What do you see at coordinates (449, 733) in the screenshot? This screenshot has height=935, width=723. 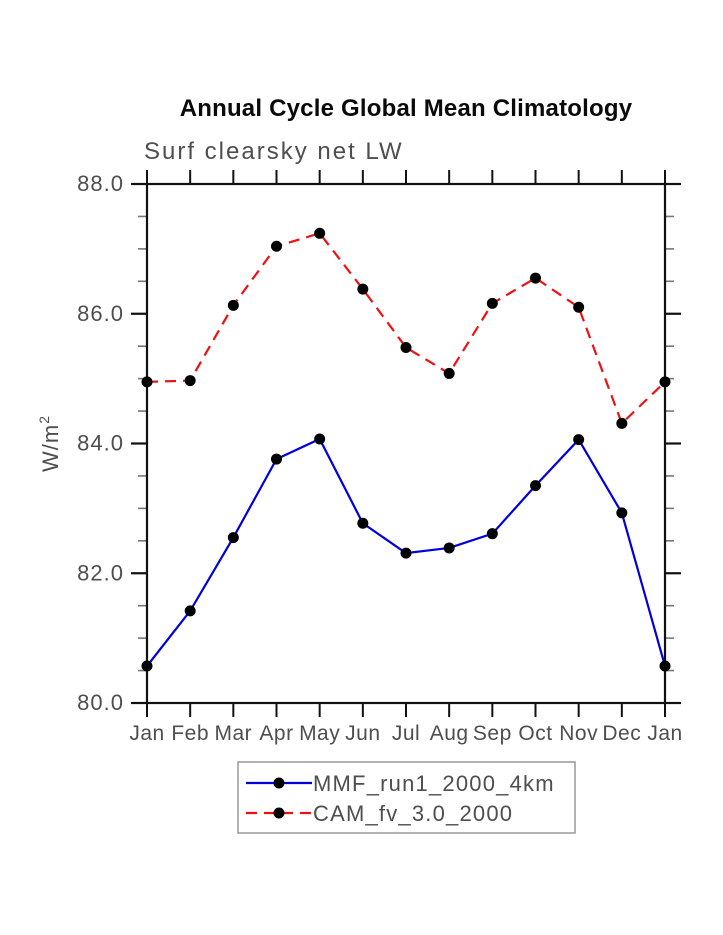 I see `x-tick-label: Aug` at bounding box center [449, 733].